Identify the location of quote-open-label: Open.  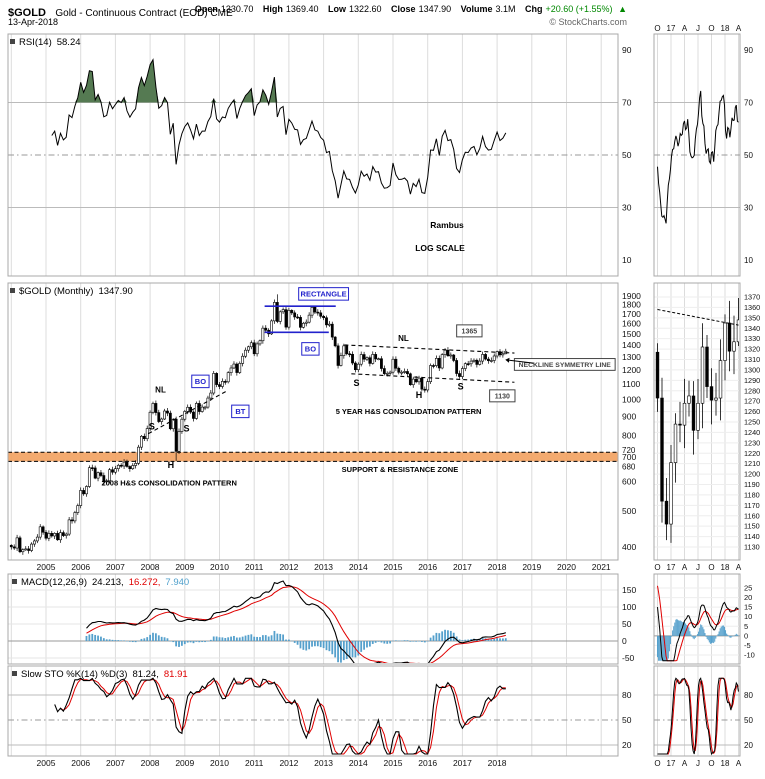
(206, 9).